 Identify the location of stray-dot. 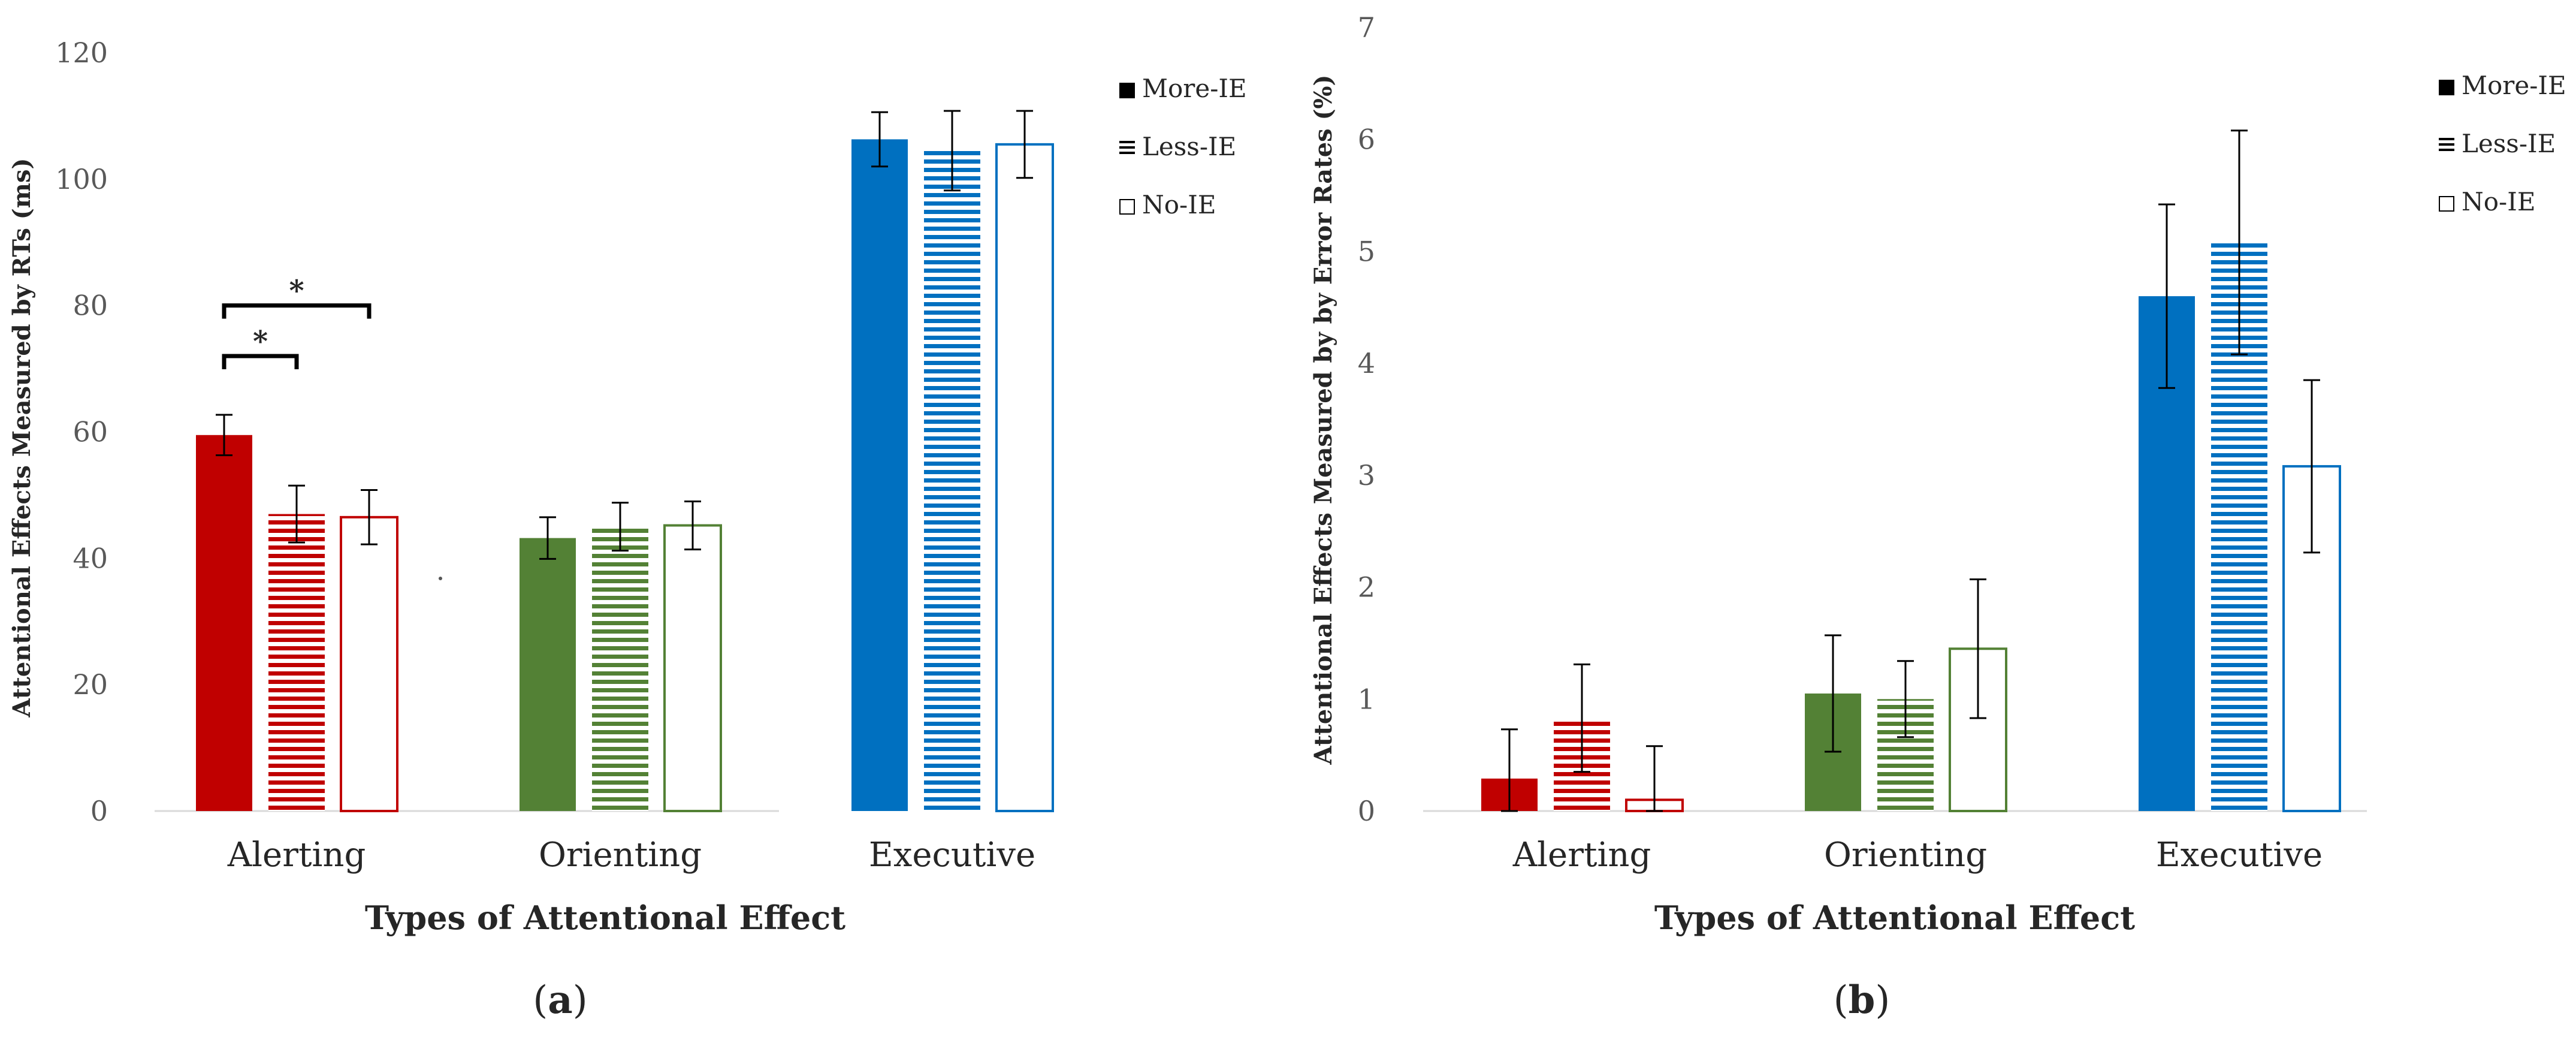
(441, 578).